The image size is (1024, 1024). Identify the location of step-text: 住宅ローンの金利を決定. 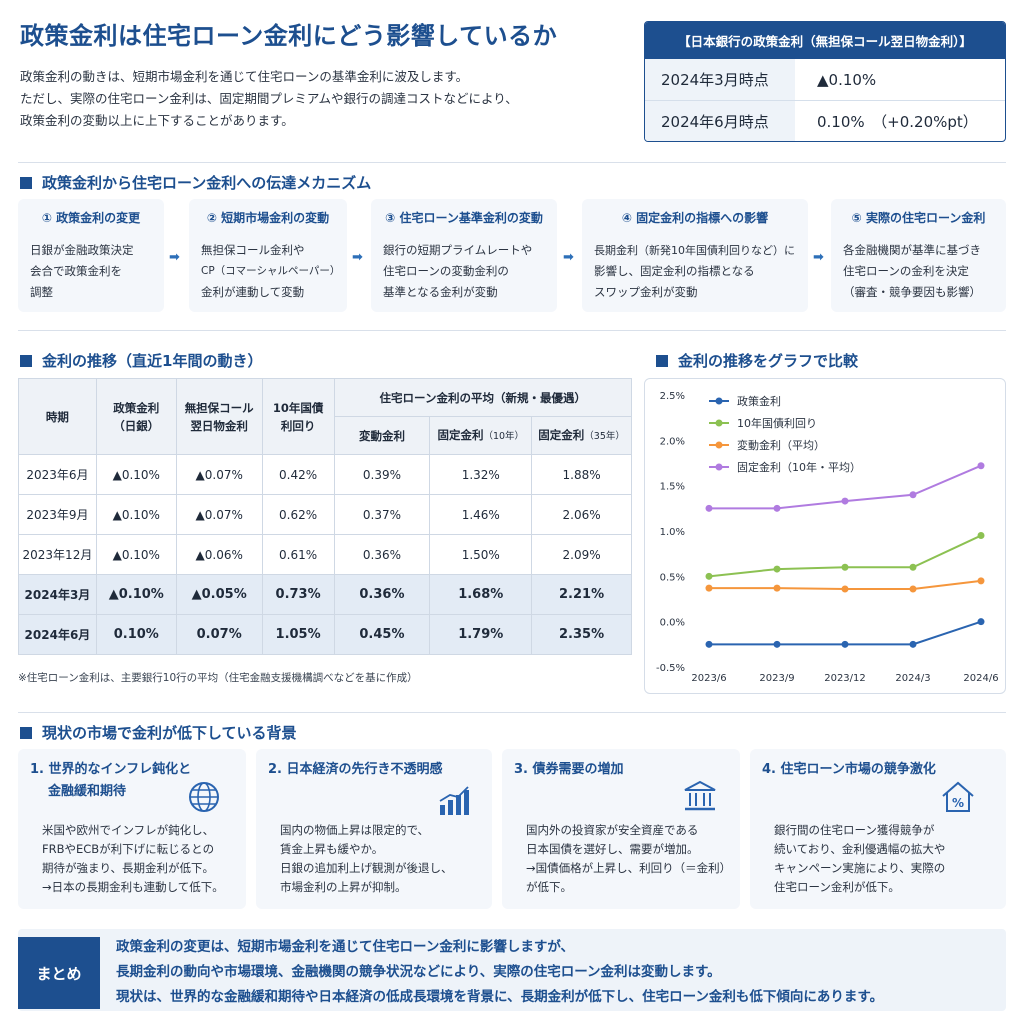
(906, 271).